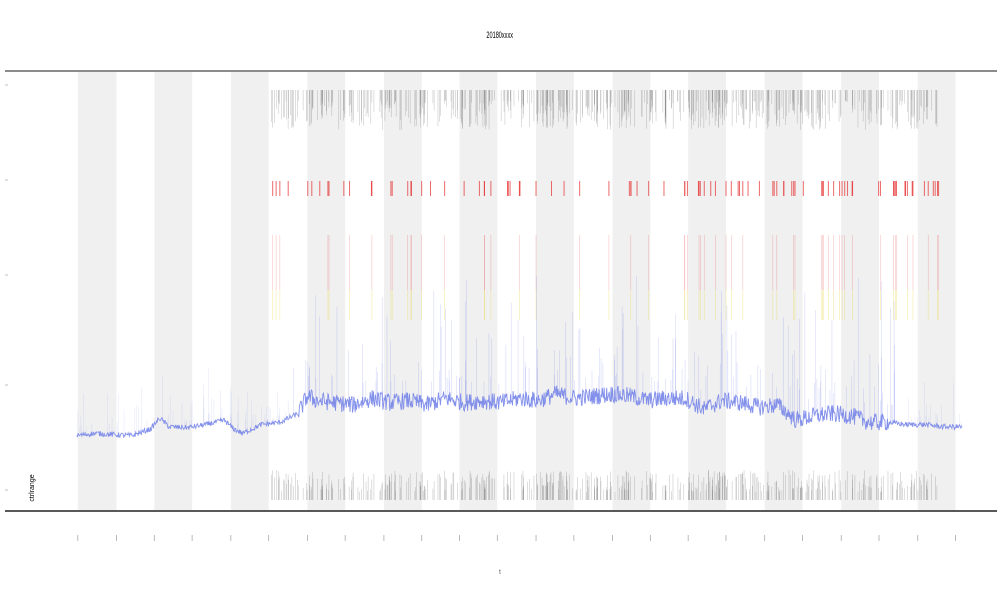 The image size is (1000, 600). What do you see at coordinates (519, 412) in the screenshot?
I see `signal-line` at bounding box center [519, 412].